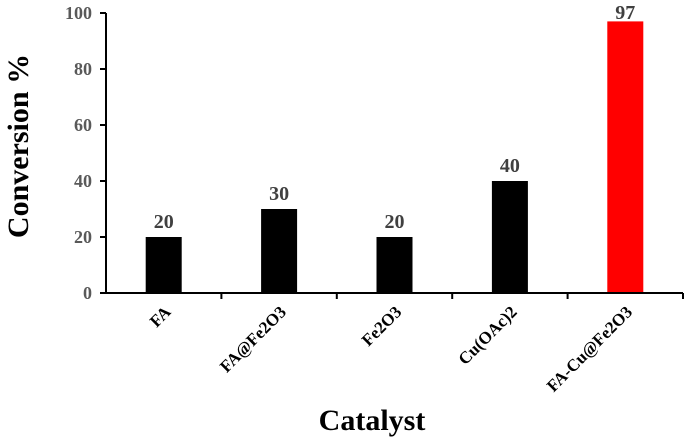 The image size is (685, 442). Describe the element at coordinates (381, 325) in the screenshot. I see `x-category-label-3: Fe2O3` at that location.